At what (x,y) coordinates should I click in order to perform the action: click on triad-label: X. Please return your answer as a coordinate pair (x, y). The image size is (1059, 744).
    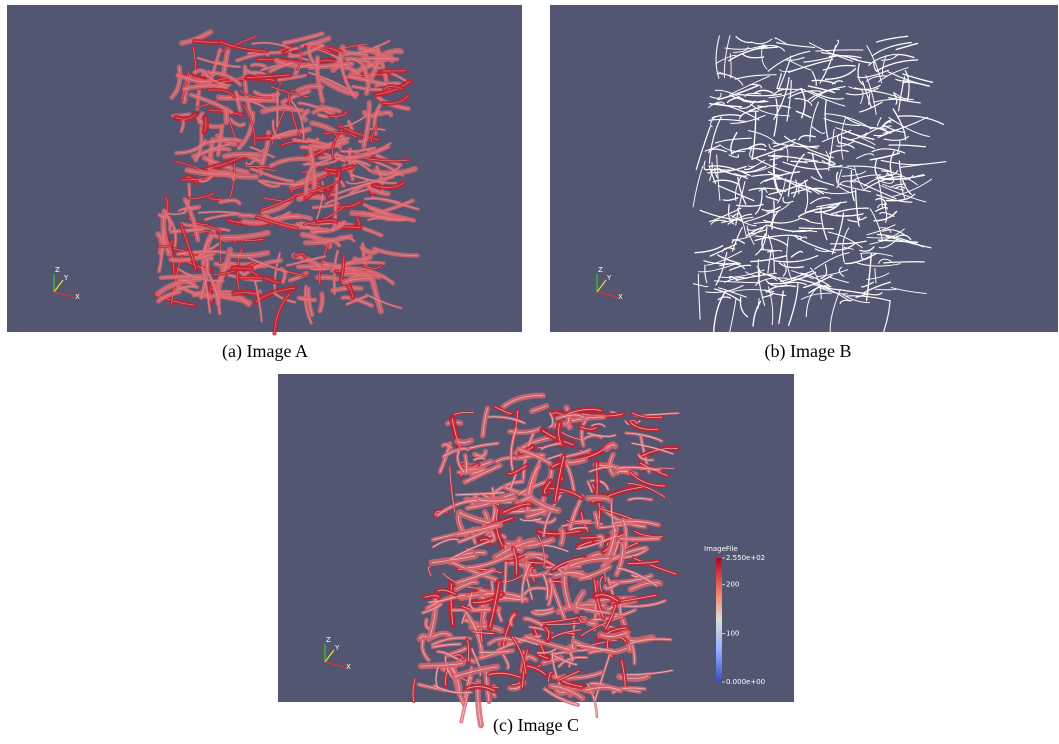
    Looking at the image, I should click on (348, 667).